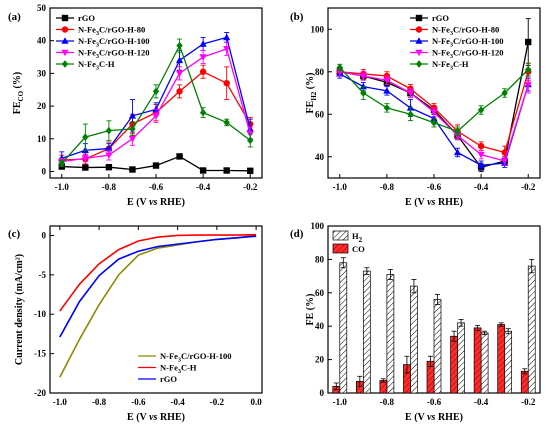 The image size is (550, 428). What do you see at coordinates (311, 93) in the screenshot?
I see `y-axis-label: FEH2 (%)` at bounding box center [311, 93].